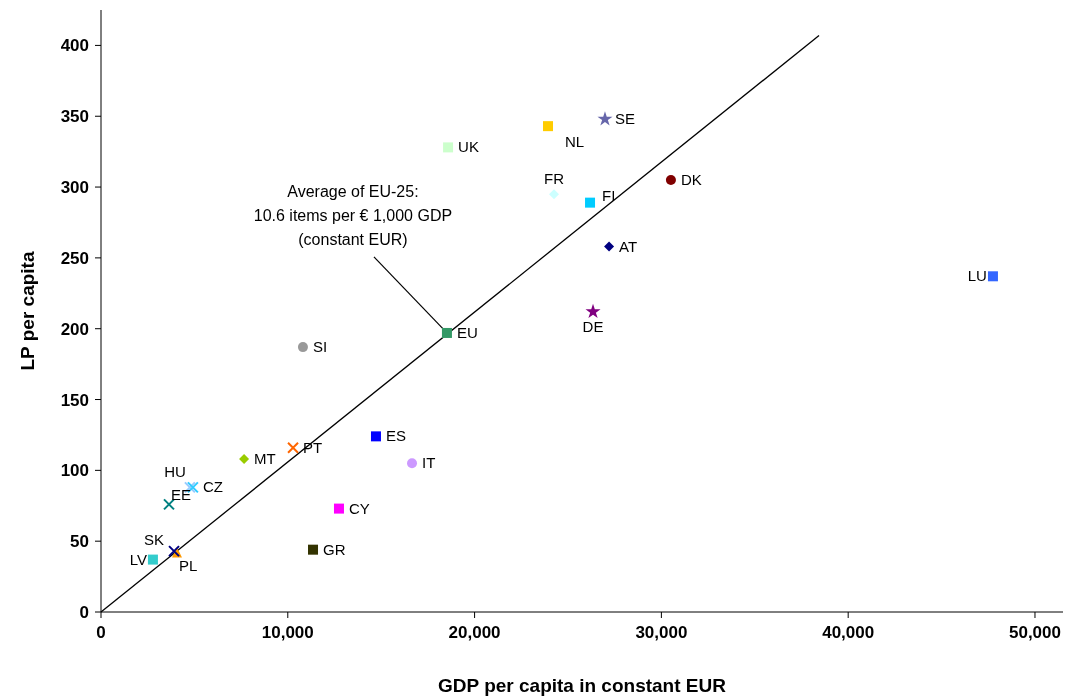 The image size is (1065, 700). What do you see at coordinates (609, 195) in the screenshot?
I see `series-label: FI` at bounding box center [609, 195].